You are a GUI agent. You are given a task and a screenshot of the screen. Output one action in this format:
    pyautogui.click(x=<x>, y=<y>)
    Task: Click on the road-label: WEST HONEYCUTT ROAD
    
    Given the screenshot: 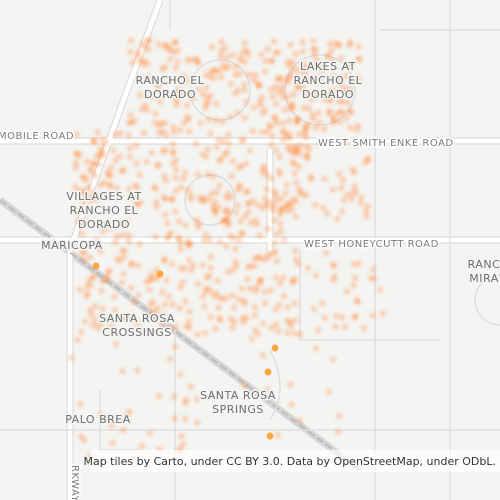 What is the action you would take?
    pyautogui.click(x=371, y=244)
    